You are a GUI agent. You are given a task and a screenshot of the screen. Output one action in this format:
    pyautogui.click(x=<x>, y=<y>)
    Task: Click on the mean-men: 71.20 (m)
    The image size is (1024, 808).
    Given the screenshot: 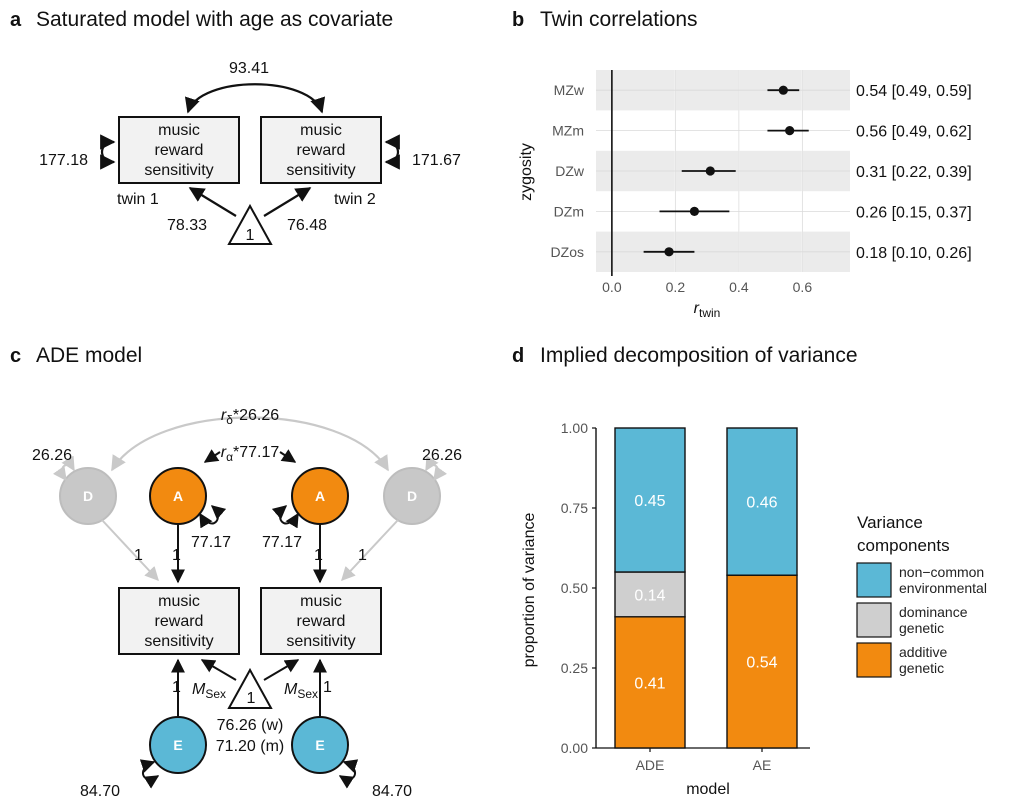 What is the action you would take?
    pyautogui.click(x=250, y=746)
    